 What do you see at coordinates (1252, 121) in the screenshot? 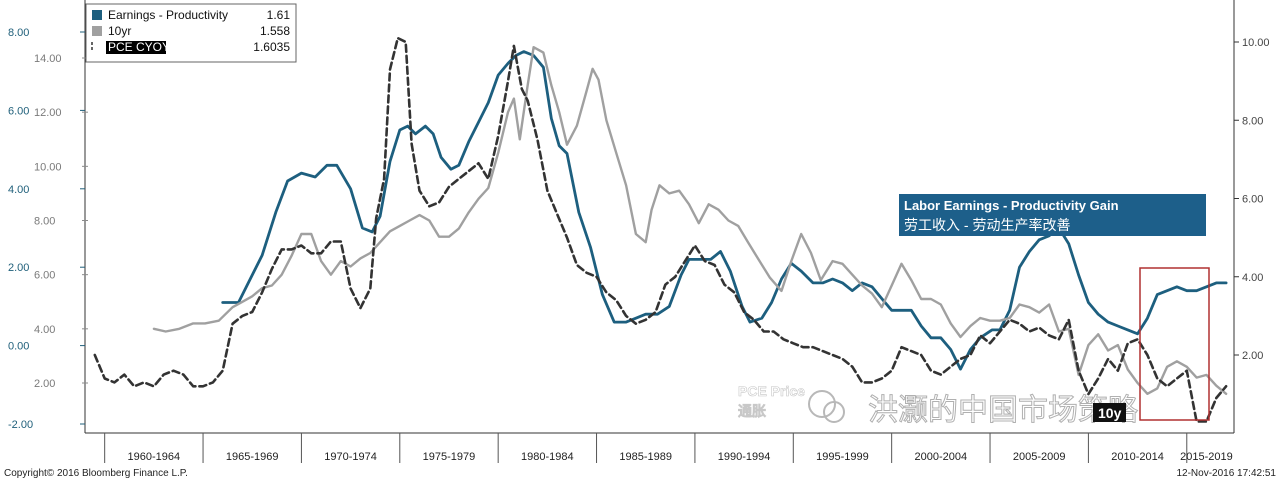
I see `right-axis-tick-label: 8.00` at bounding box center [1252, 121].